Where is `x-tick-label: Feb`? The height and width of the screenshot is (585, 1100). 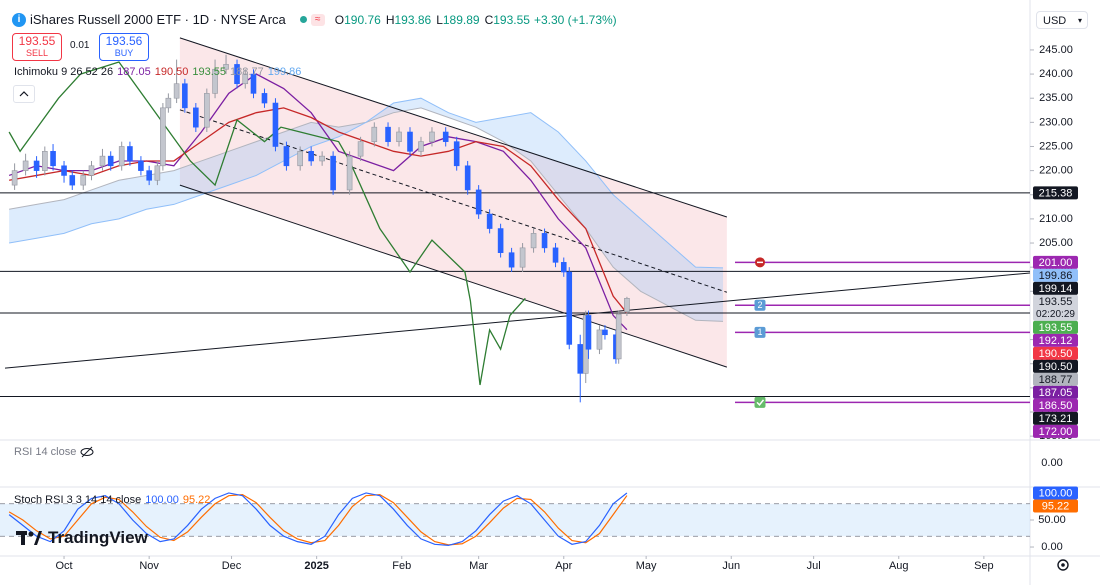
x-tick-label: Feb is located at coordinates (401, 566).